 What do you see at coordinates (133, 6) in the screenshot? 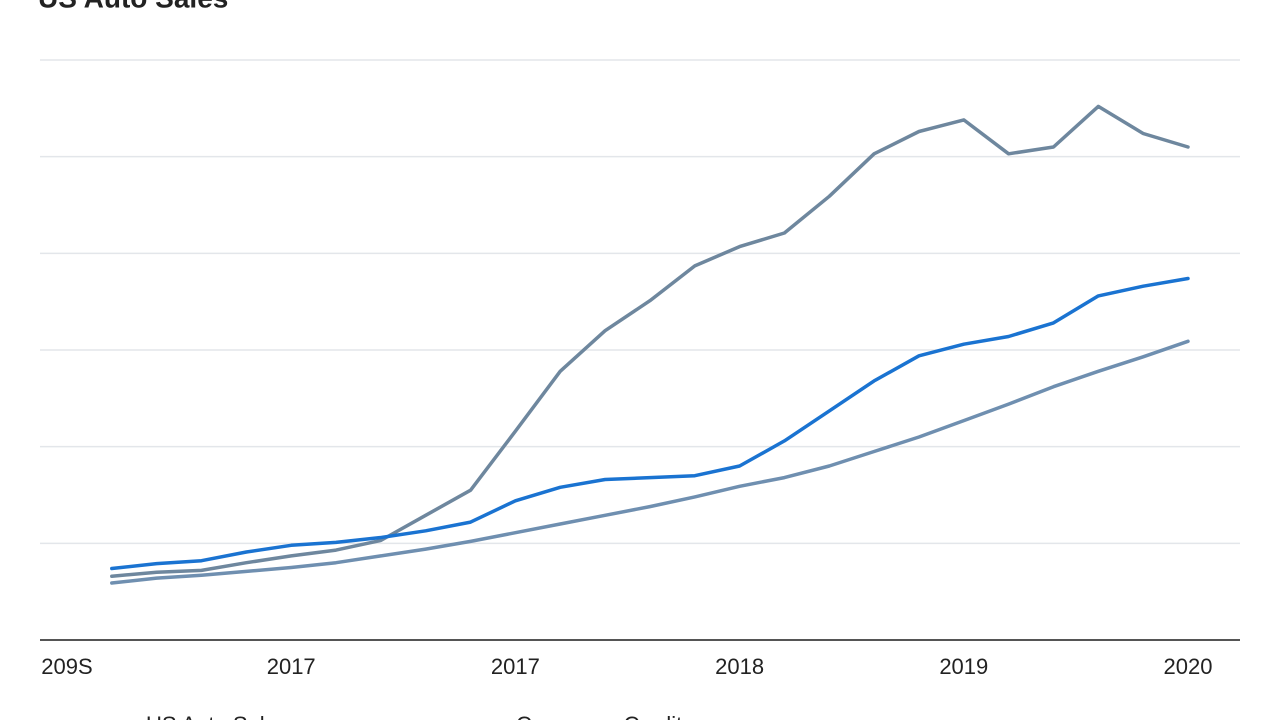
I see `chart-title: US Auto Sales` at bounding box center [133, 6].